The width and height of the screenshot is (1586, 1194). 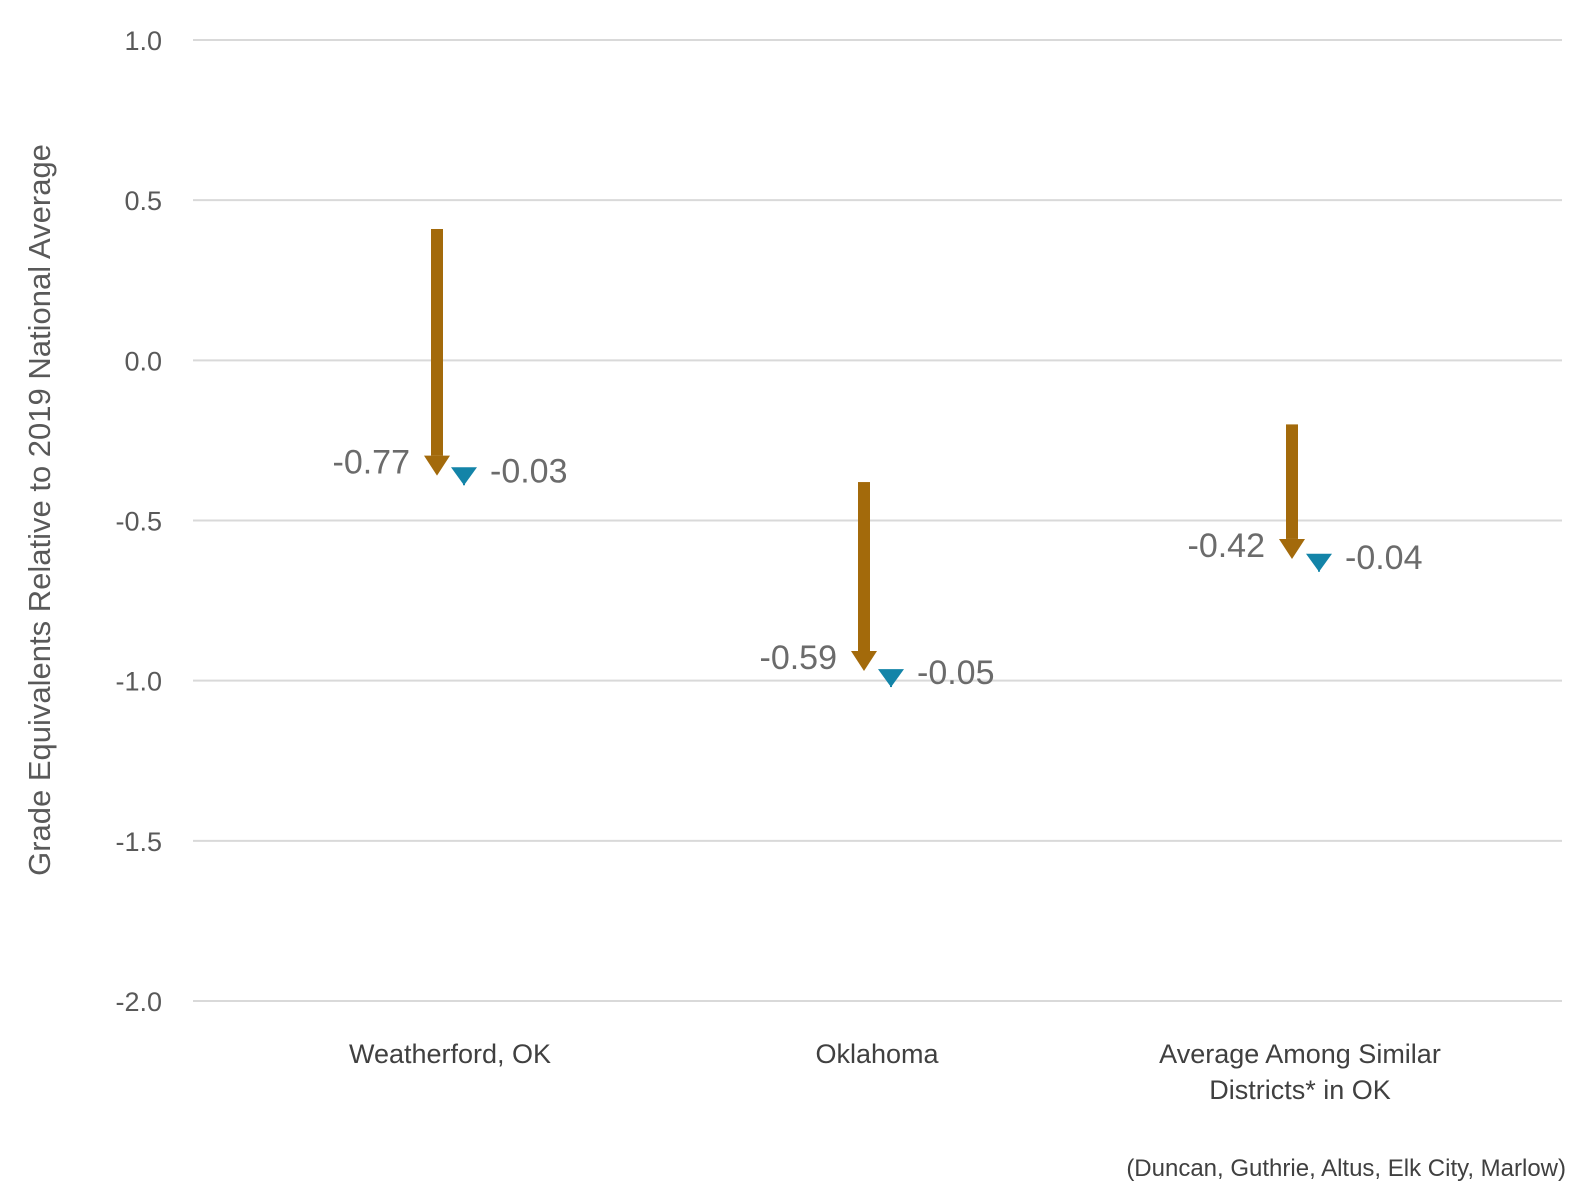 What do you see at coordinates (1227, 546) in the screenshot?
I see `change-label: -0.42` at bounding box center [1227, 546].